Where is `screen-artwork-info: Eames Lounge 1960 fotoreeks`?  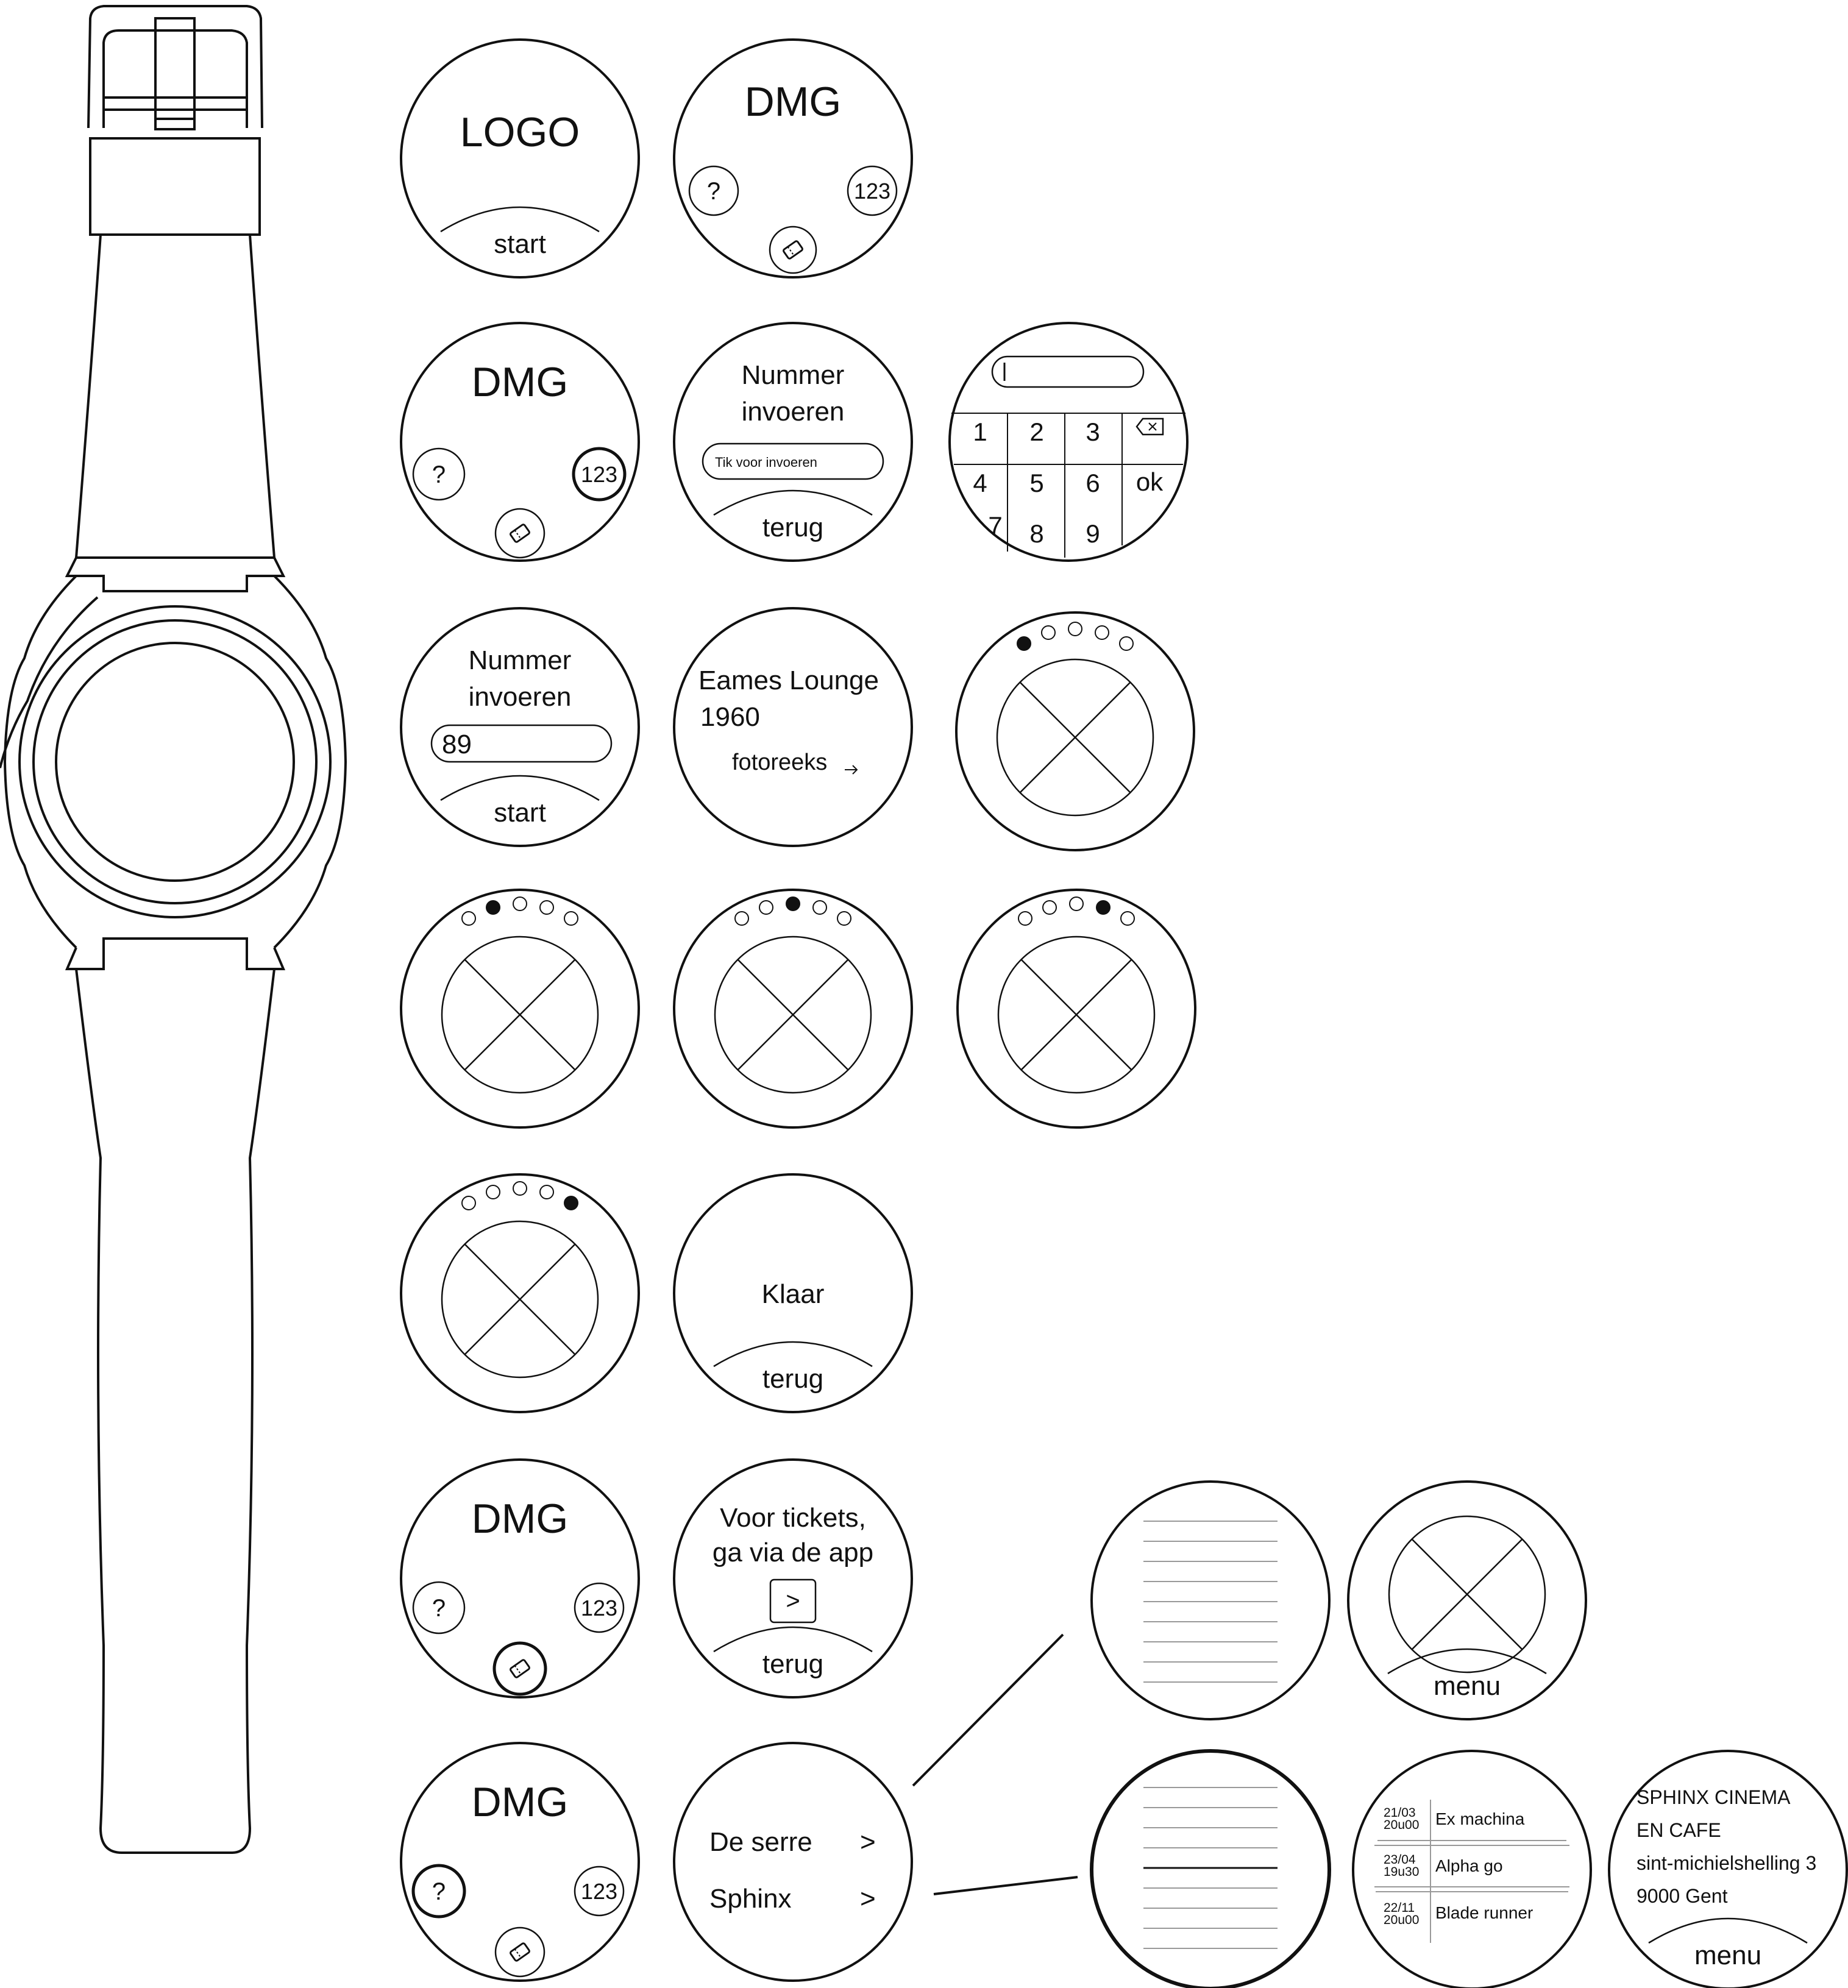 screen-artwork-info: Eames Lounge 1960 fotoreeks is located at coordinates (793, 727).